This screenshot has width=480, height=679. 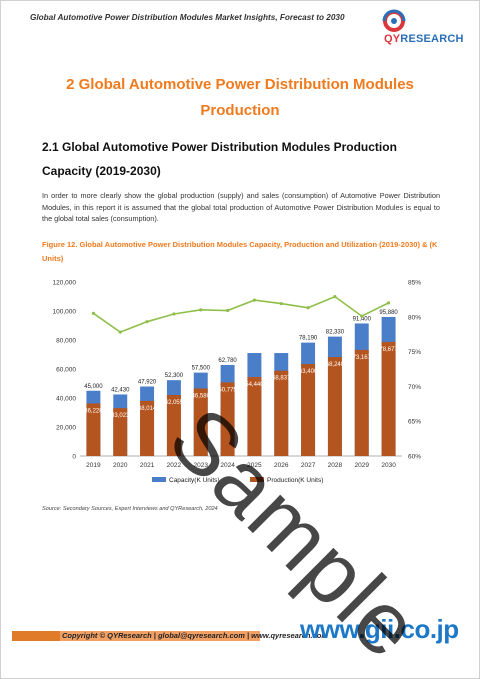 What do you see at coordinates (254, 465) in the screenshot?
I see `x-tick-label: 2025` at bounding box center [254, 465].